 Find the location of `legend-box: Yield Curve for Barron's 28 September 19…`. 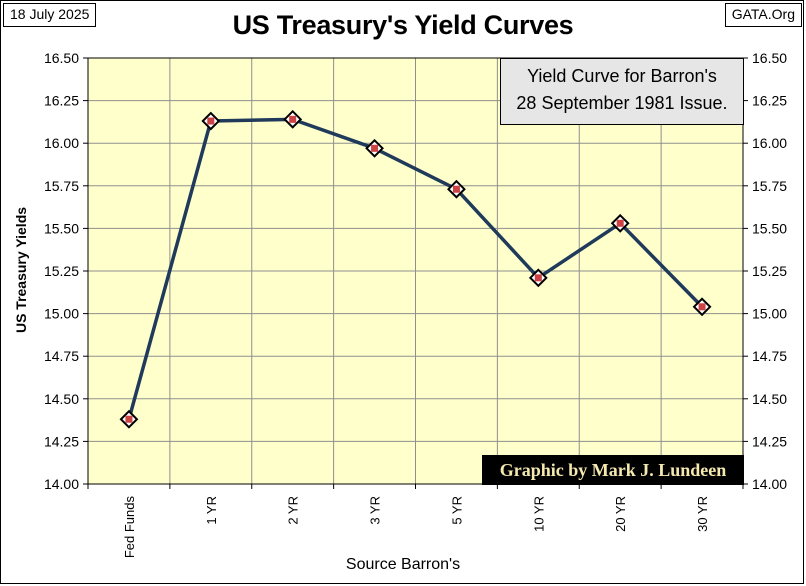

legend-box: Yield Curve for Barron's 28 September 19… is located at coordinates (622, 91).